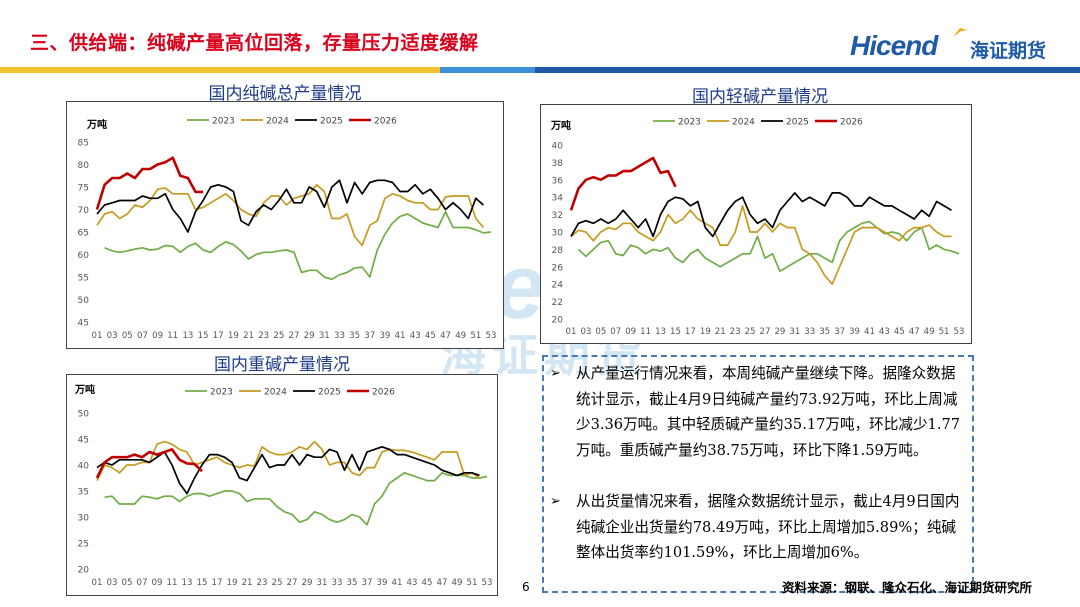 This screenshot has height=607, width=1080. What do you see at coordinates (84, 256) in the screenshot?
I see `y-tick-label: 60` at bounding box center [84, 256].